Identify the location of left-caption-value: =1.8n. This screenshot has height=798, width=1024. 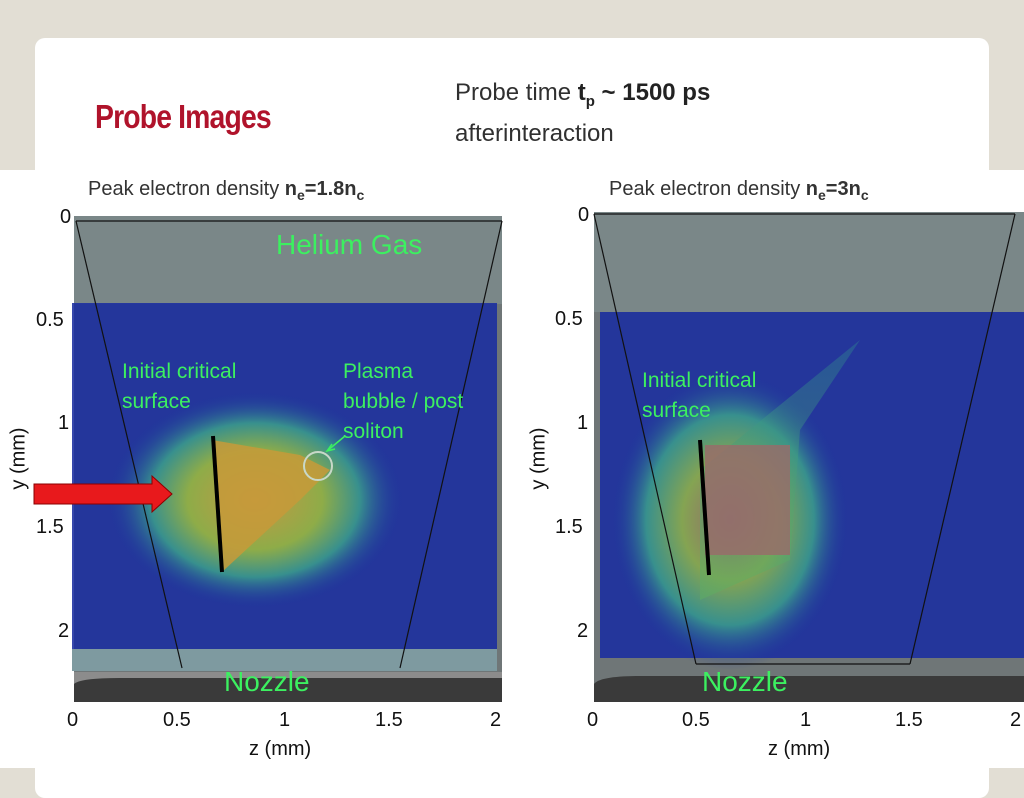
(330, 189).